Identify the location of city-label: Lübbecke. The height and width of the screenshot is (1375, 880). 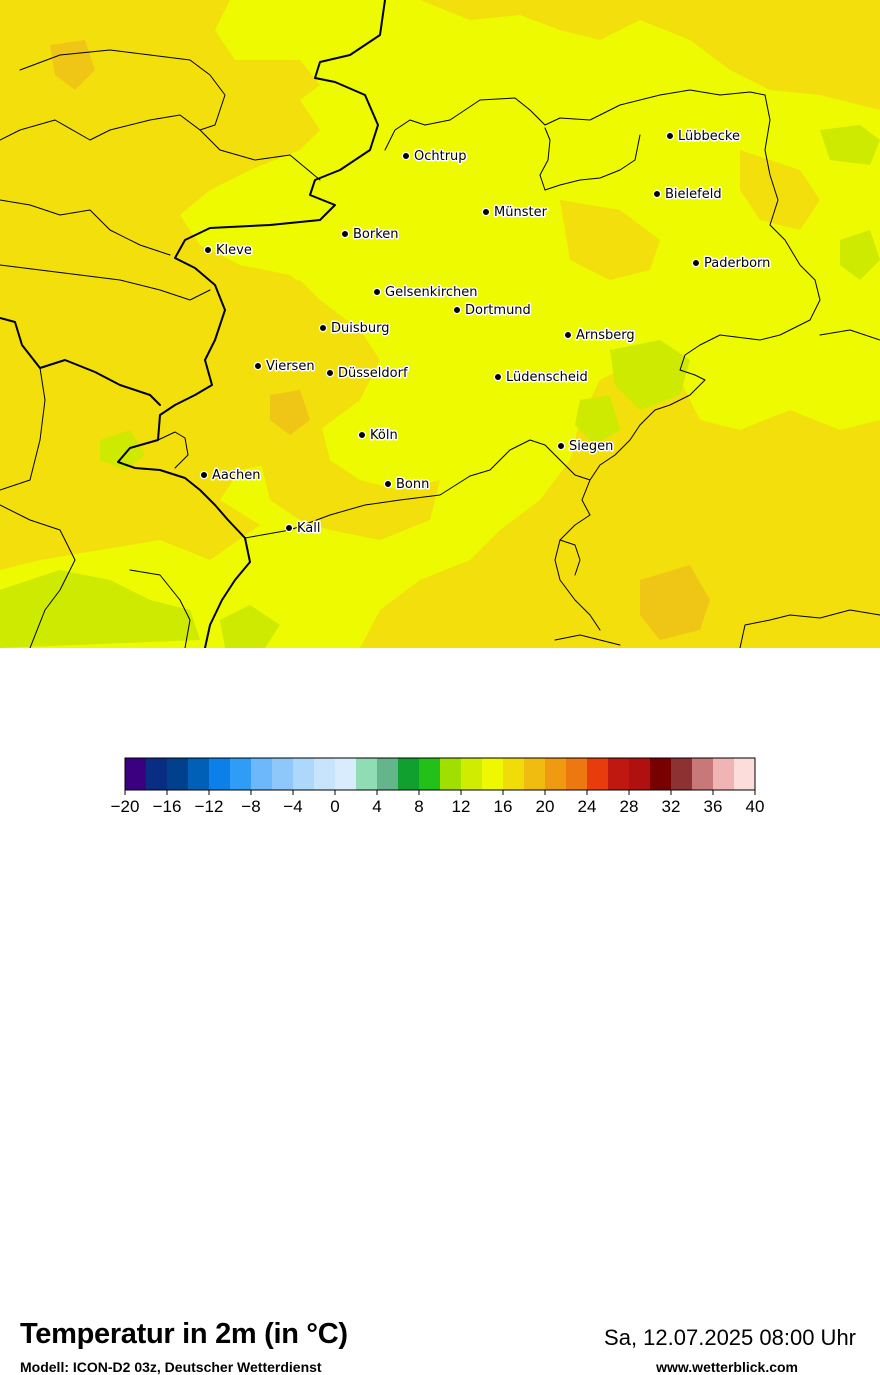
(709, 136).